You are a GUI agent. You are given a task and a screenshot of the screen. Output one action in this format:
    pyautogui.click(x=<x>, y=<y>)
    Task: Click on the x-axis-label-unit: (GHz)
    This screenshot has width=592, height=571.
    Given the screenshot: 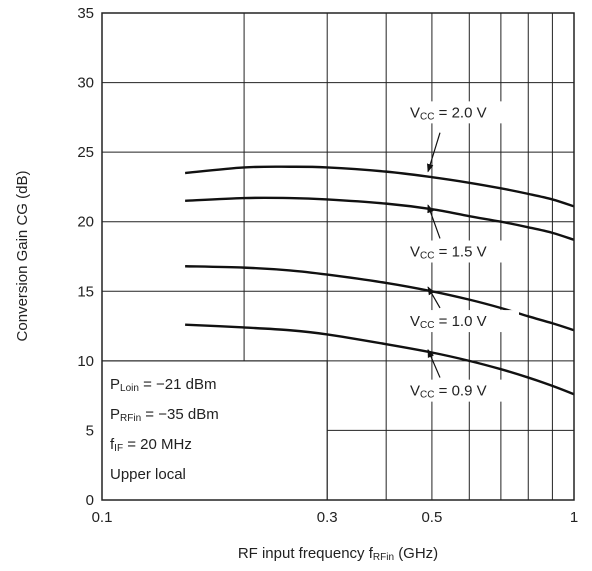 What is the action you would take?
    pyautogui.click(x=418, y=553)
    